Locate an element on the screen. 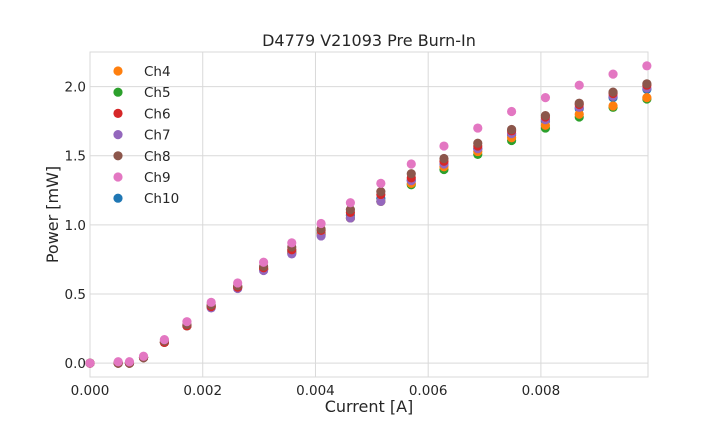 The width and height of the screenshot is (720, 432). legend: Ch4 Ch5 Ch6 Ch7 Ch8 Ch9 Ch10 is located at coordinates (146, 135).